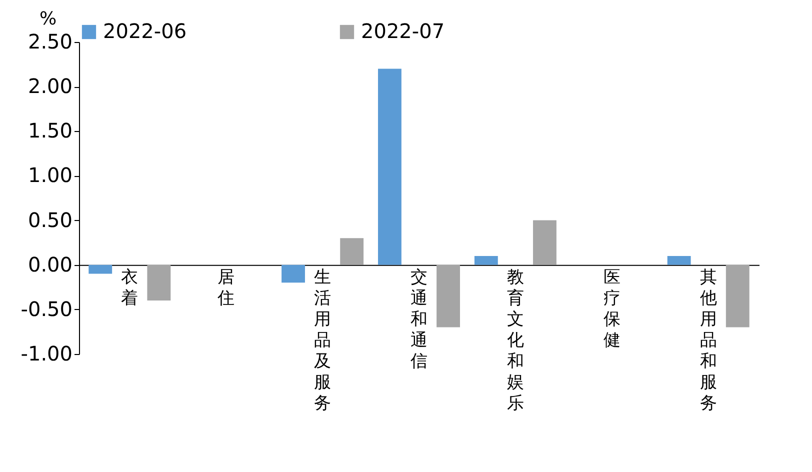 Image resolution: width=812 pixels, height=472 pixels. What do you see at coordinates (46, 354) in the screenshot?
I see `y-tick-label: -1.00` at bounding box center [46, 354].